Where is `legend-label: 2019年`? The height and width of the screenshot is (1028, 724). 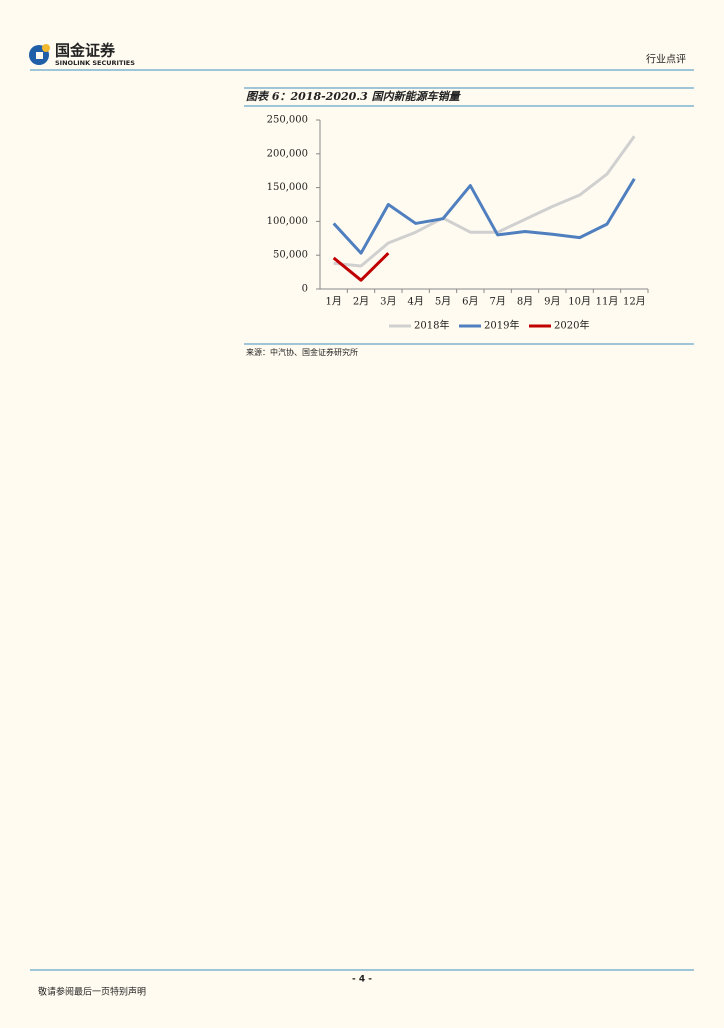
legend-label: 2019年 is located at coordinates (501, 325).